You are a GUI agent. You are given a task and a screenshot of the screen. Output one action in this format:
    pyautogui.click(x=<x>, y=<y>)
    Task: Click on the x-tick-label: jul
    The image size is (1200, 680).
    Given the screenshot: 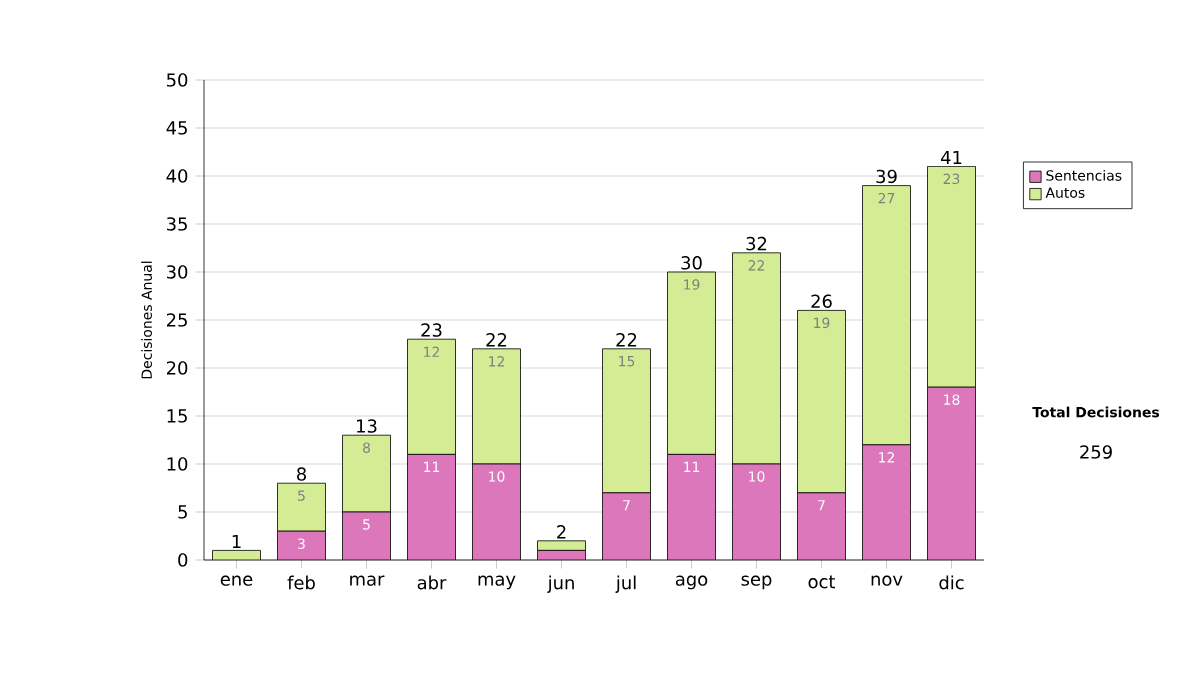 What is the action you would take?
    pyautogui.click(x=625, y=584)
    